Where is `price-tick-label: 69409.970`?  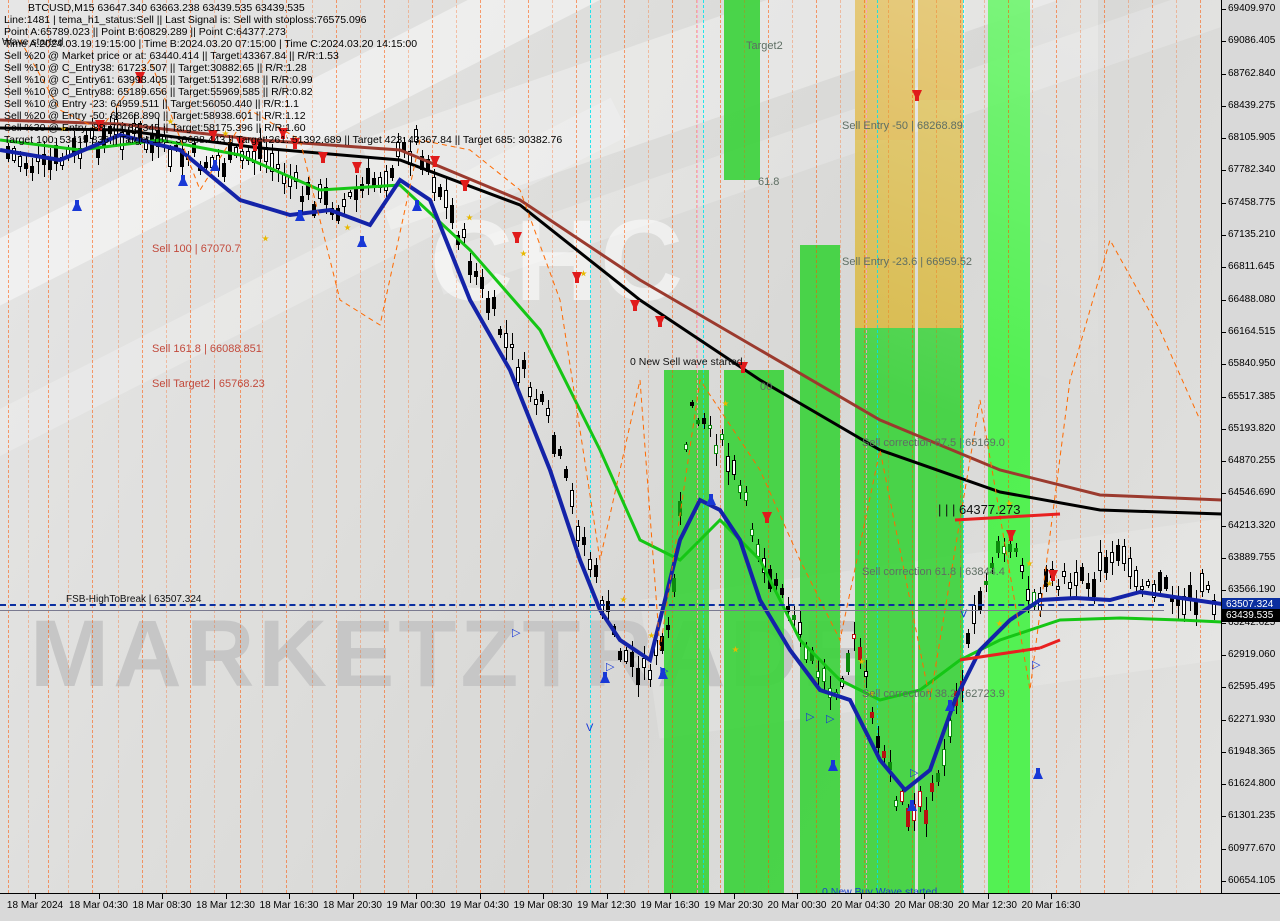 price-tick-label: 69409.970 is located at coordinates (1252, 8).